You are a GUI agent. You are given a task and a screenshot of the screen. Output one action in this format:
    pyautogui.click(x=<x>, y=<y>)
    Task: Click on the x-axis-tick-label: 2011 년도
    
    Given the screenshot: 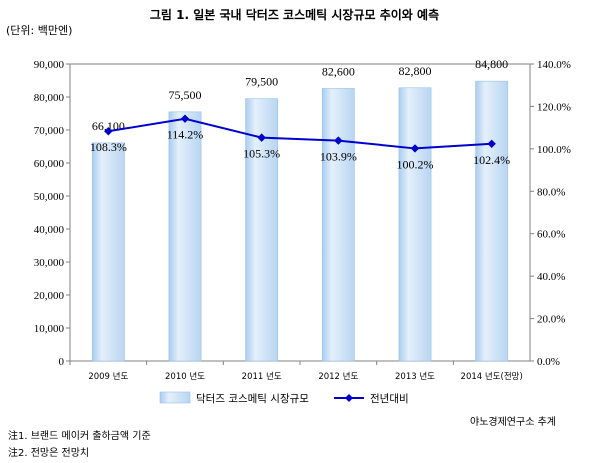 What is the action you would take?
    pyautogui.click(x=262, y=376)
    